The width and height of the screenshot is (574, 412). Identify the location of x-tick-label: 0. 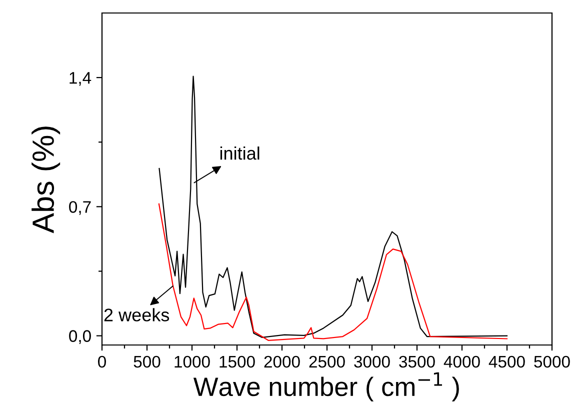
(102, 362).